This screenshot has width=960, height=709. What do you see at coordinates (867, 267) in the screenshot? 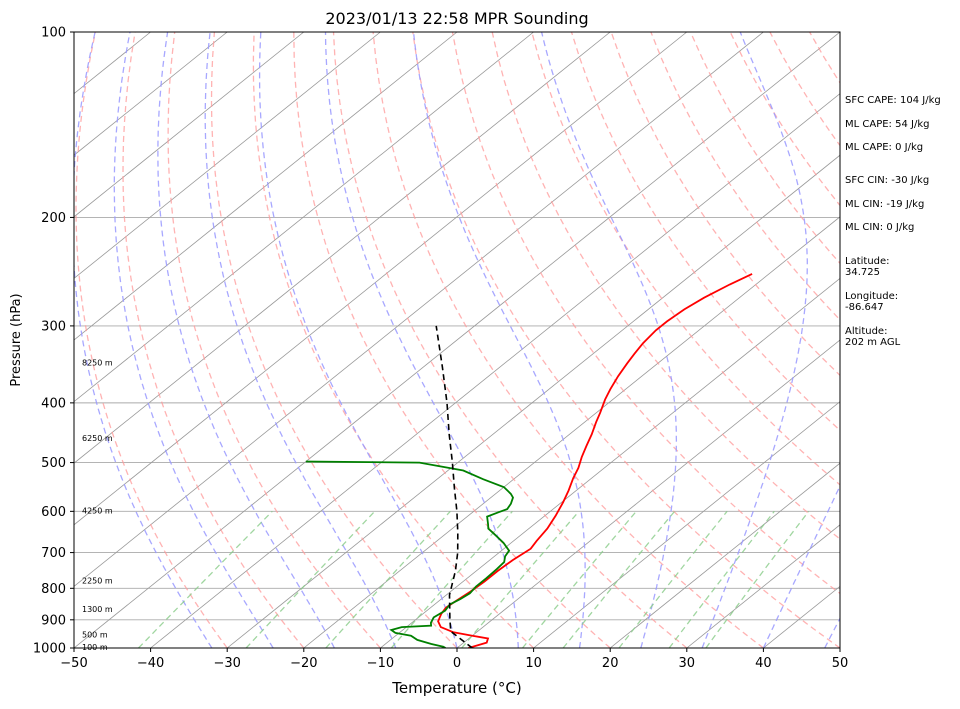
I see `latitude-stat: Latitude: 34.725` at bounding box center [867, 267].